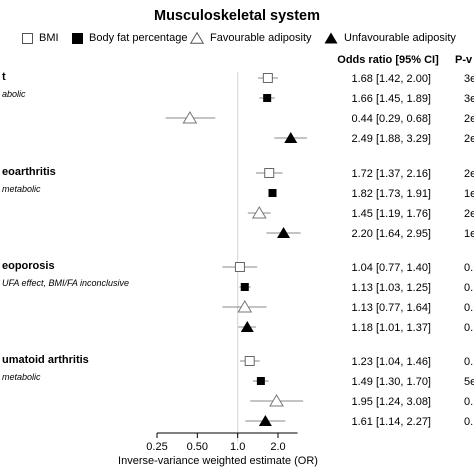  I want to click on group-label: t, so click(4, 77).